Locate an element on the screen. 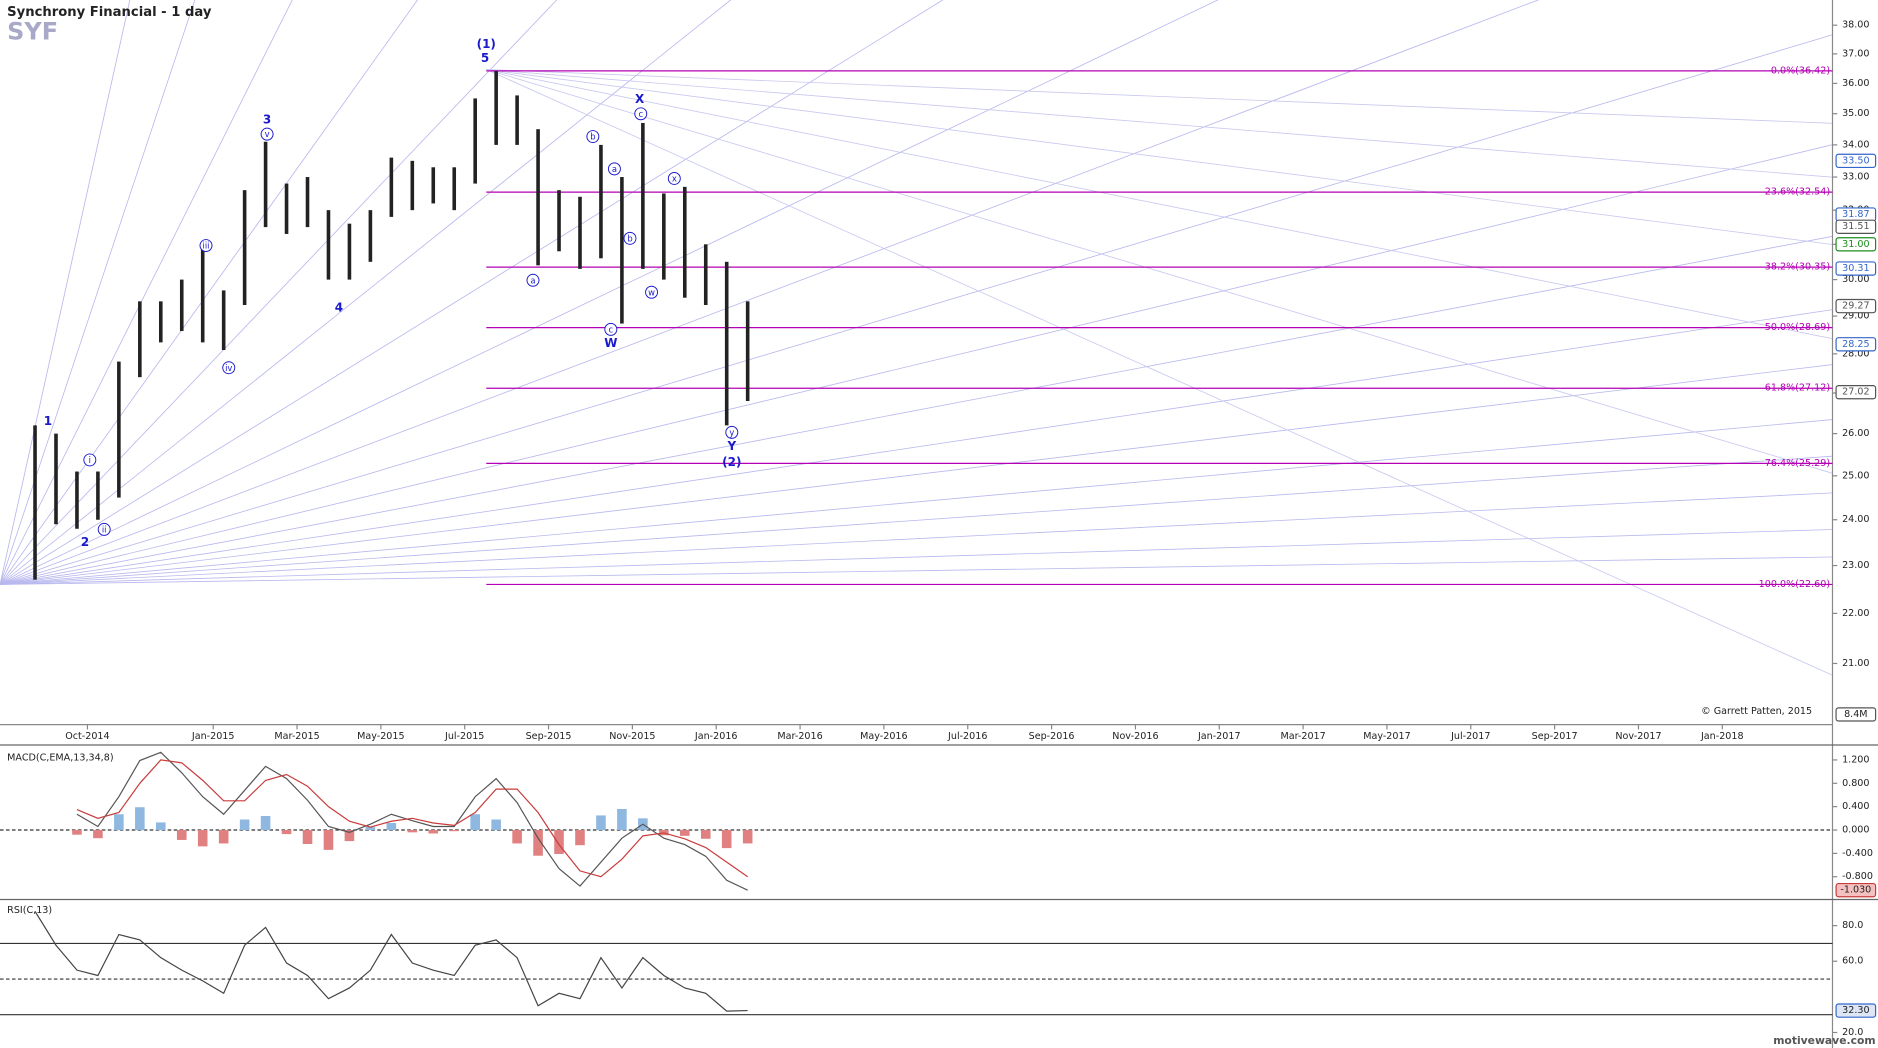 The image size is (1878, 1048). y-tick-label: 26.00 is located at coordinates (1855, 433).